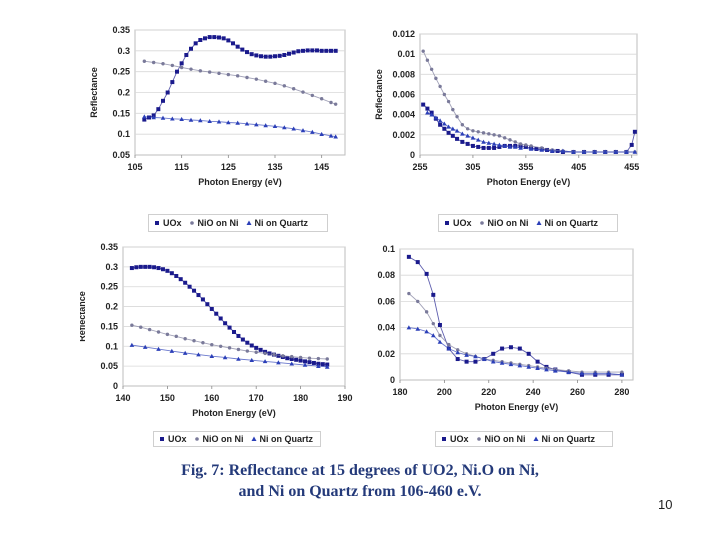  What do you see at coordinates (181, 167) in the screenshot?
I see `x-tick-label: 115` at bounding box center [181, 167].